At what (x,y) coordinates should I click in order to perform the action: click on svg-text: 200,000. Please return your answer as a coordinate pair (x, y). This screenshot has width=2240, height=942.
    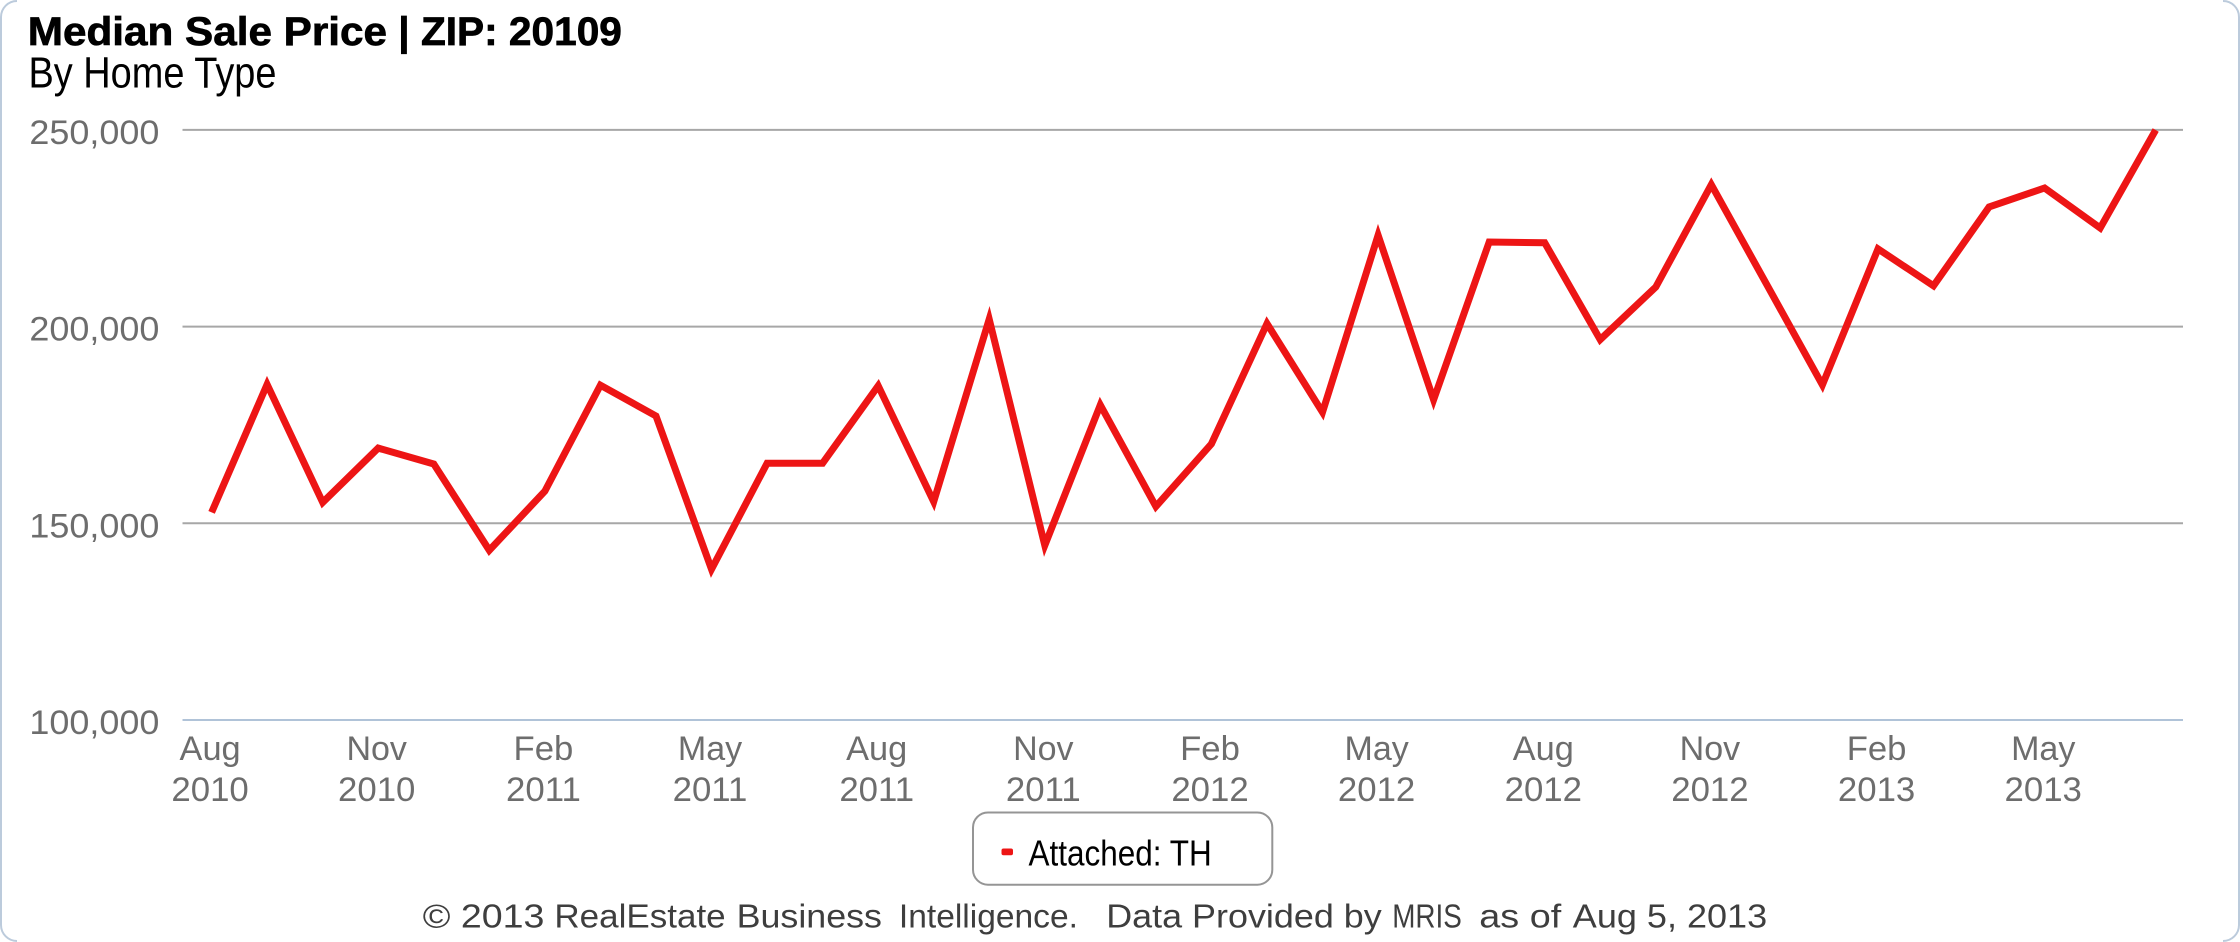
    Looking at the image, I should click on (94, 329).